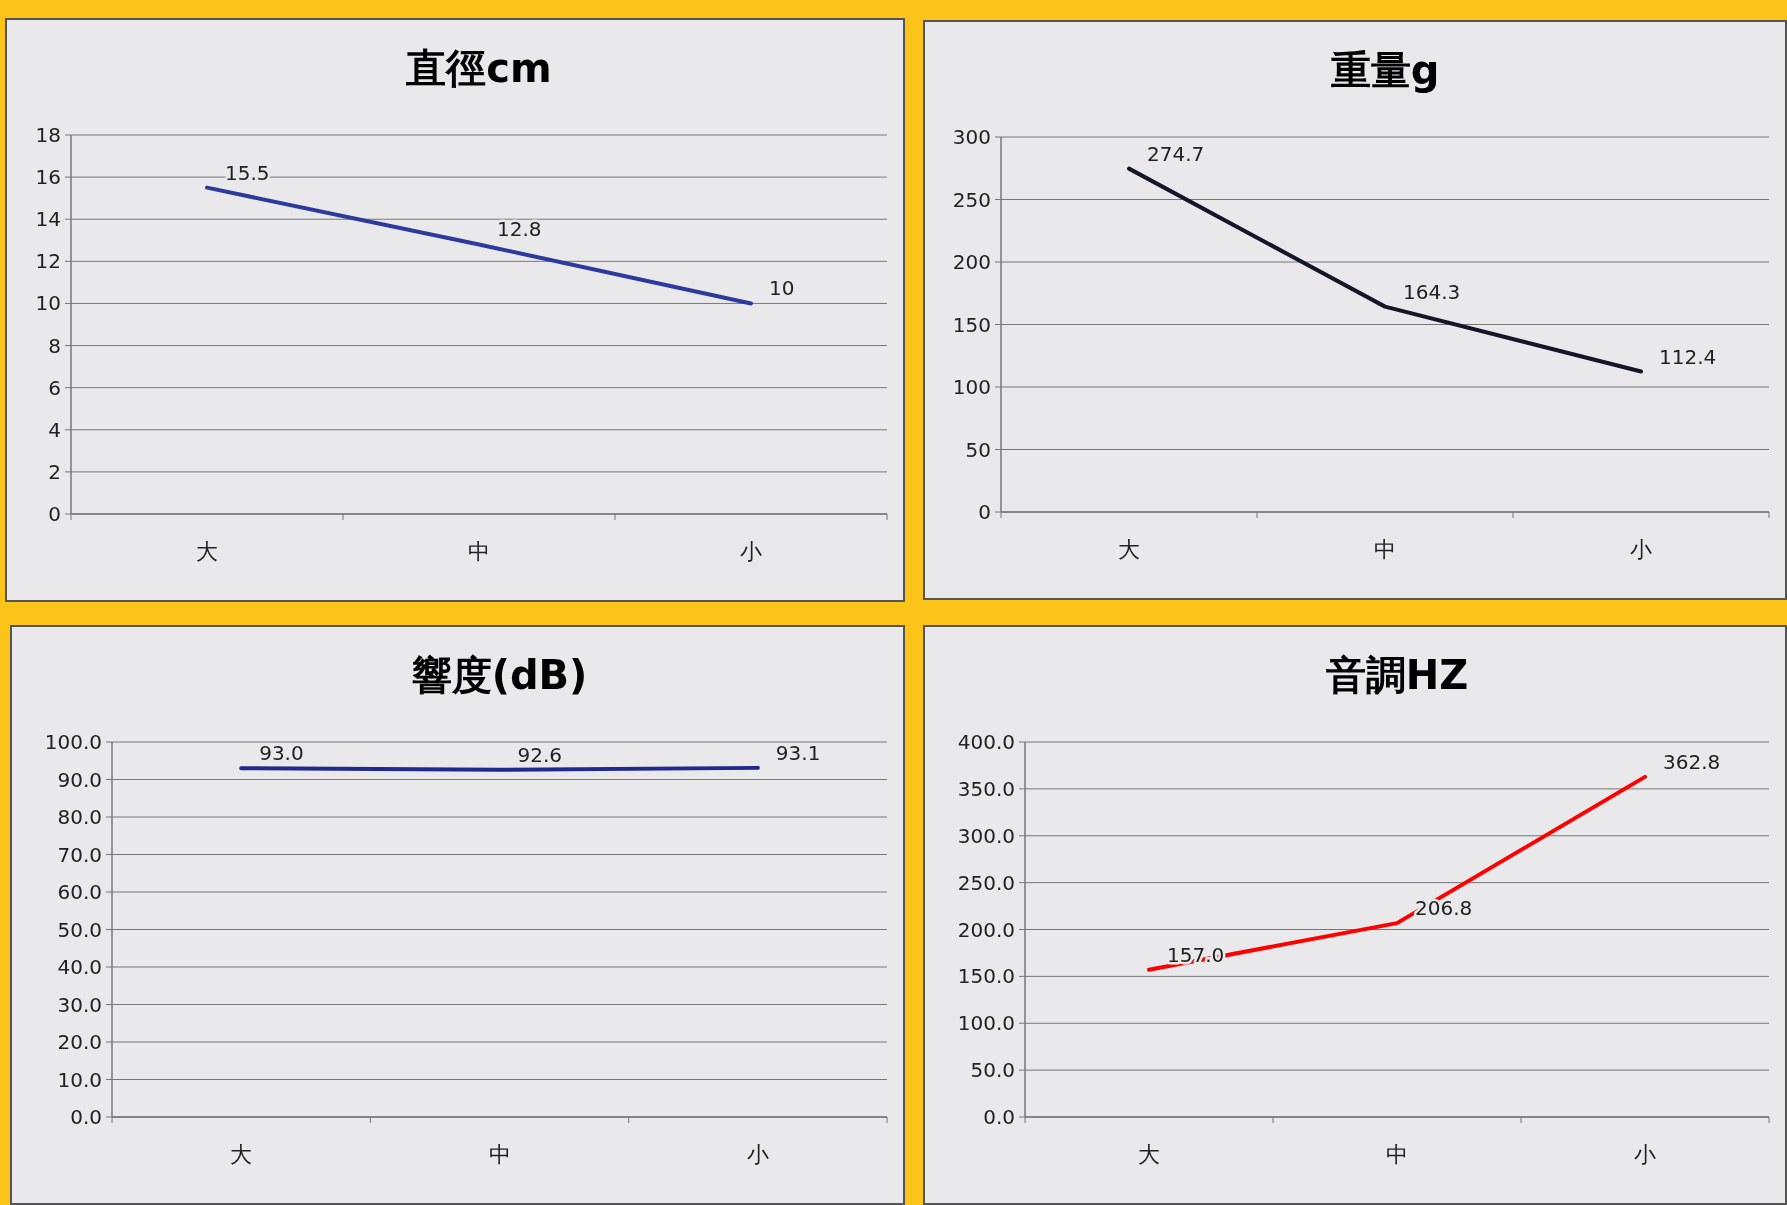 Image resolution: width=1787 pixels, height=1205 pixels. What do you see at coordinates (519, 229) in the screenshot?
I see `data-label: 12.8` at bounding box center [519, 229].